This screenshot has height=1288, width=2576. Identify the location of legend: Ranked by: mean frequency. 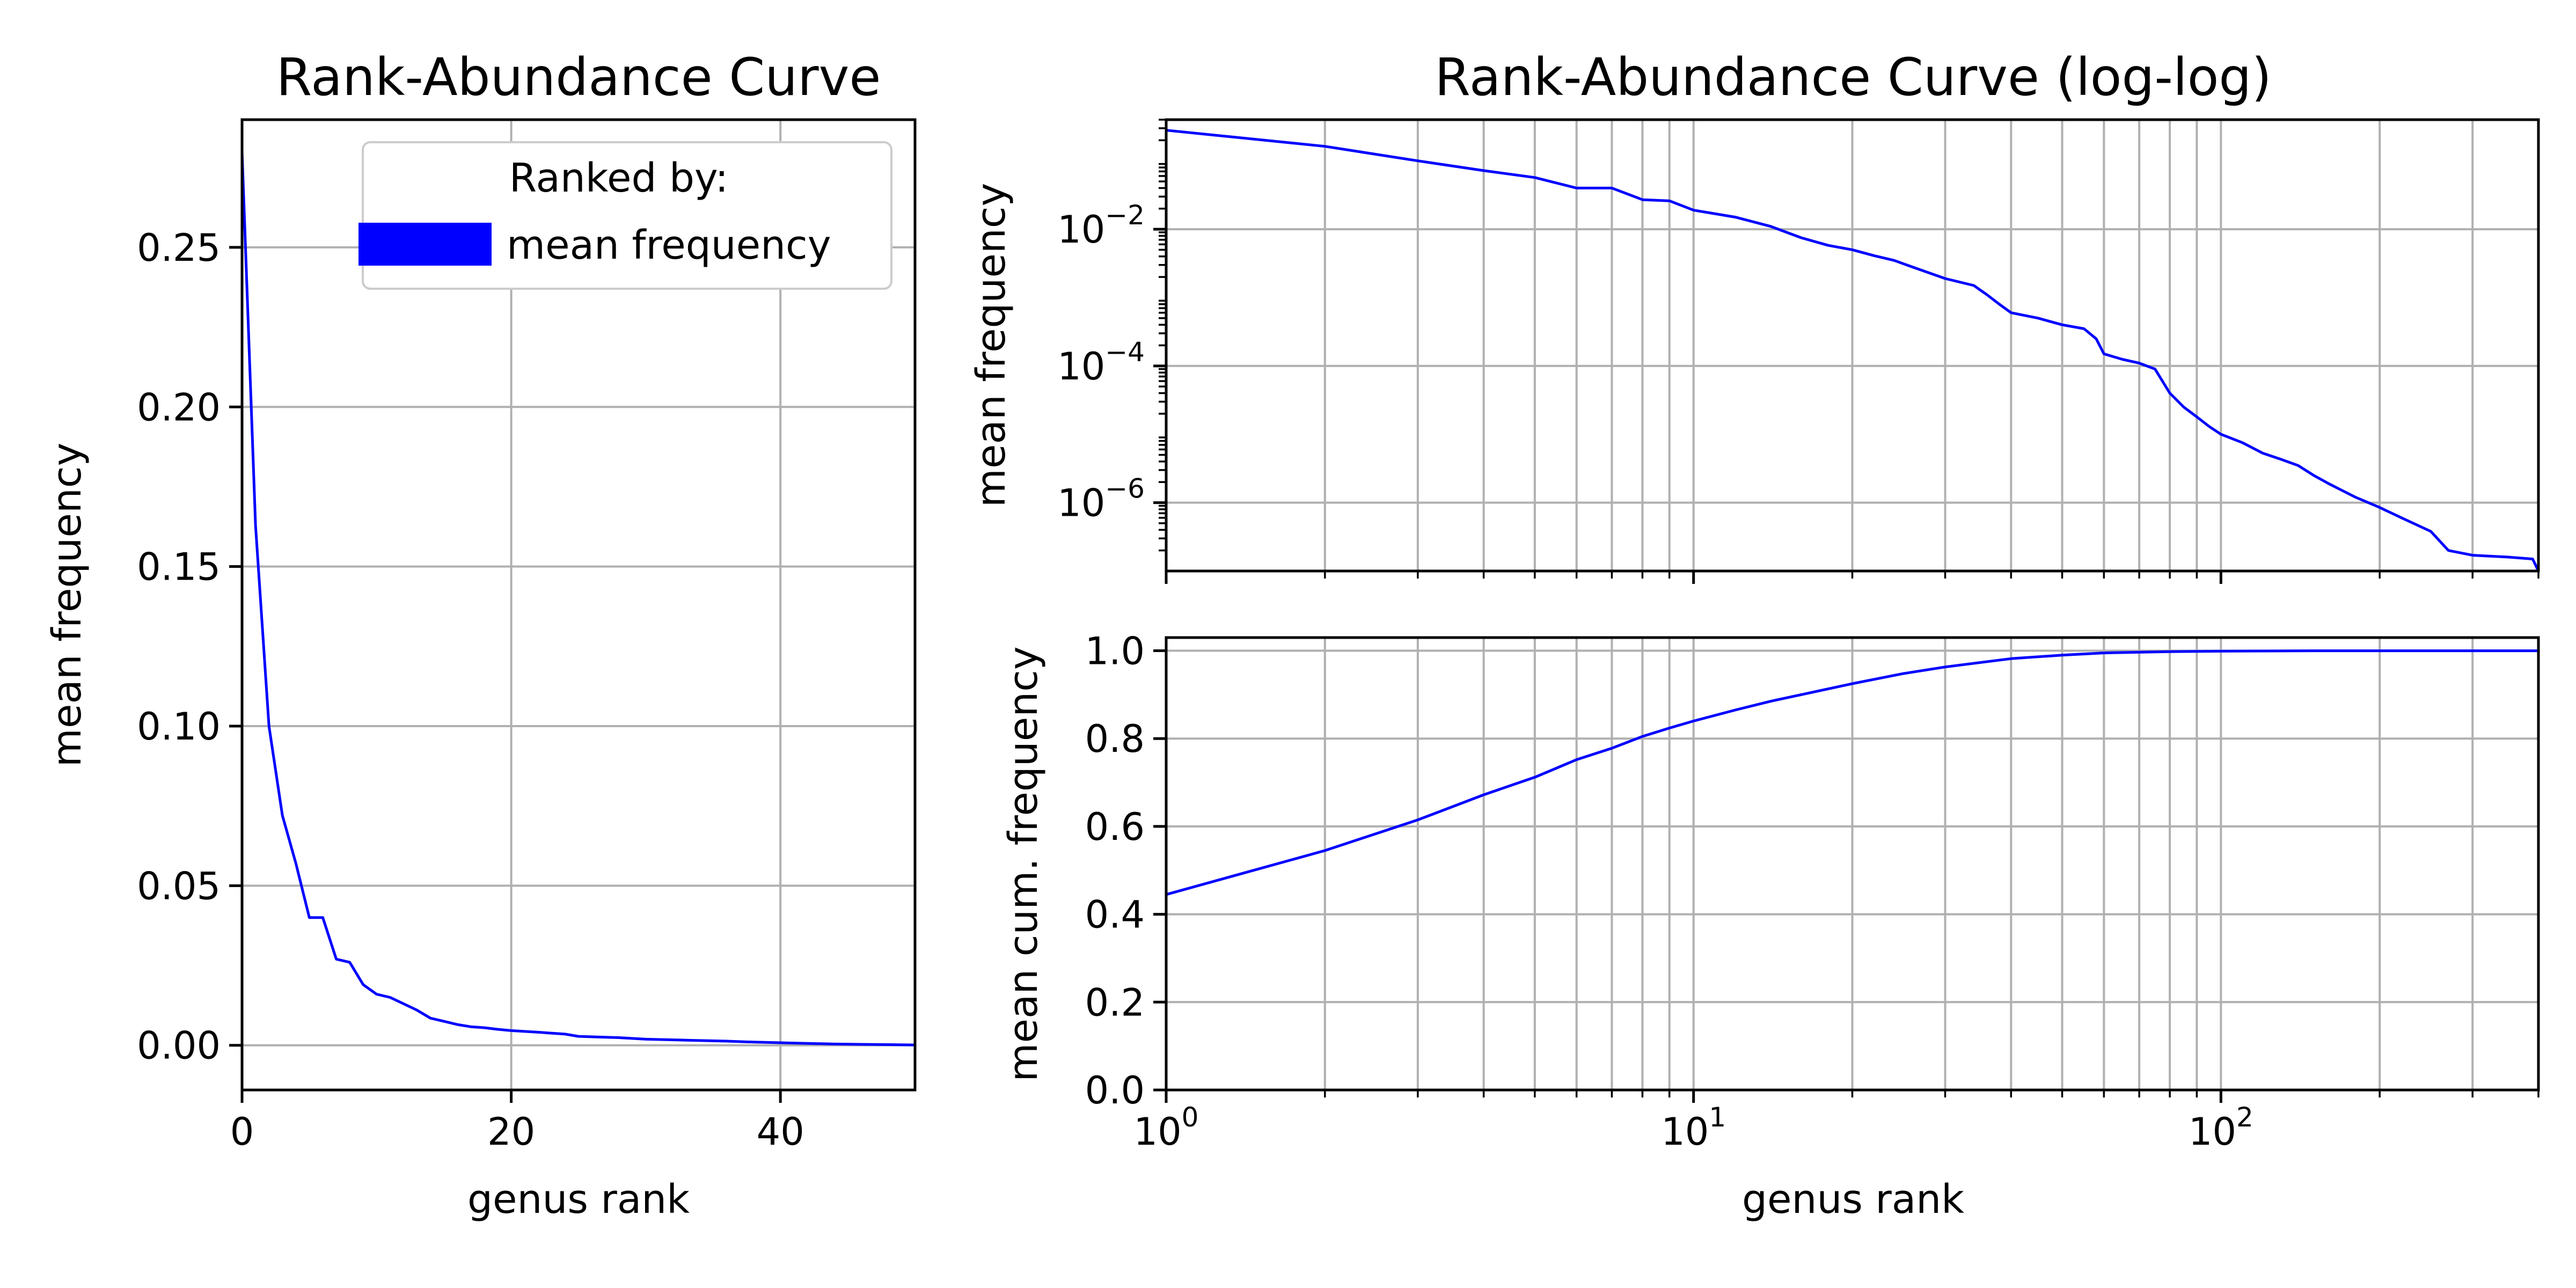
(625, 215).